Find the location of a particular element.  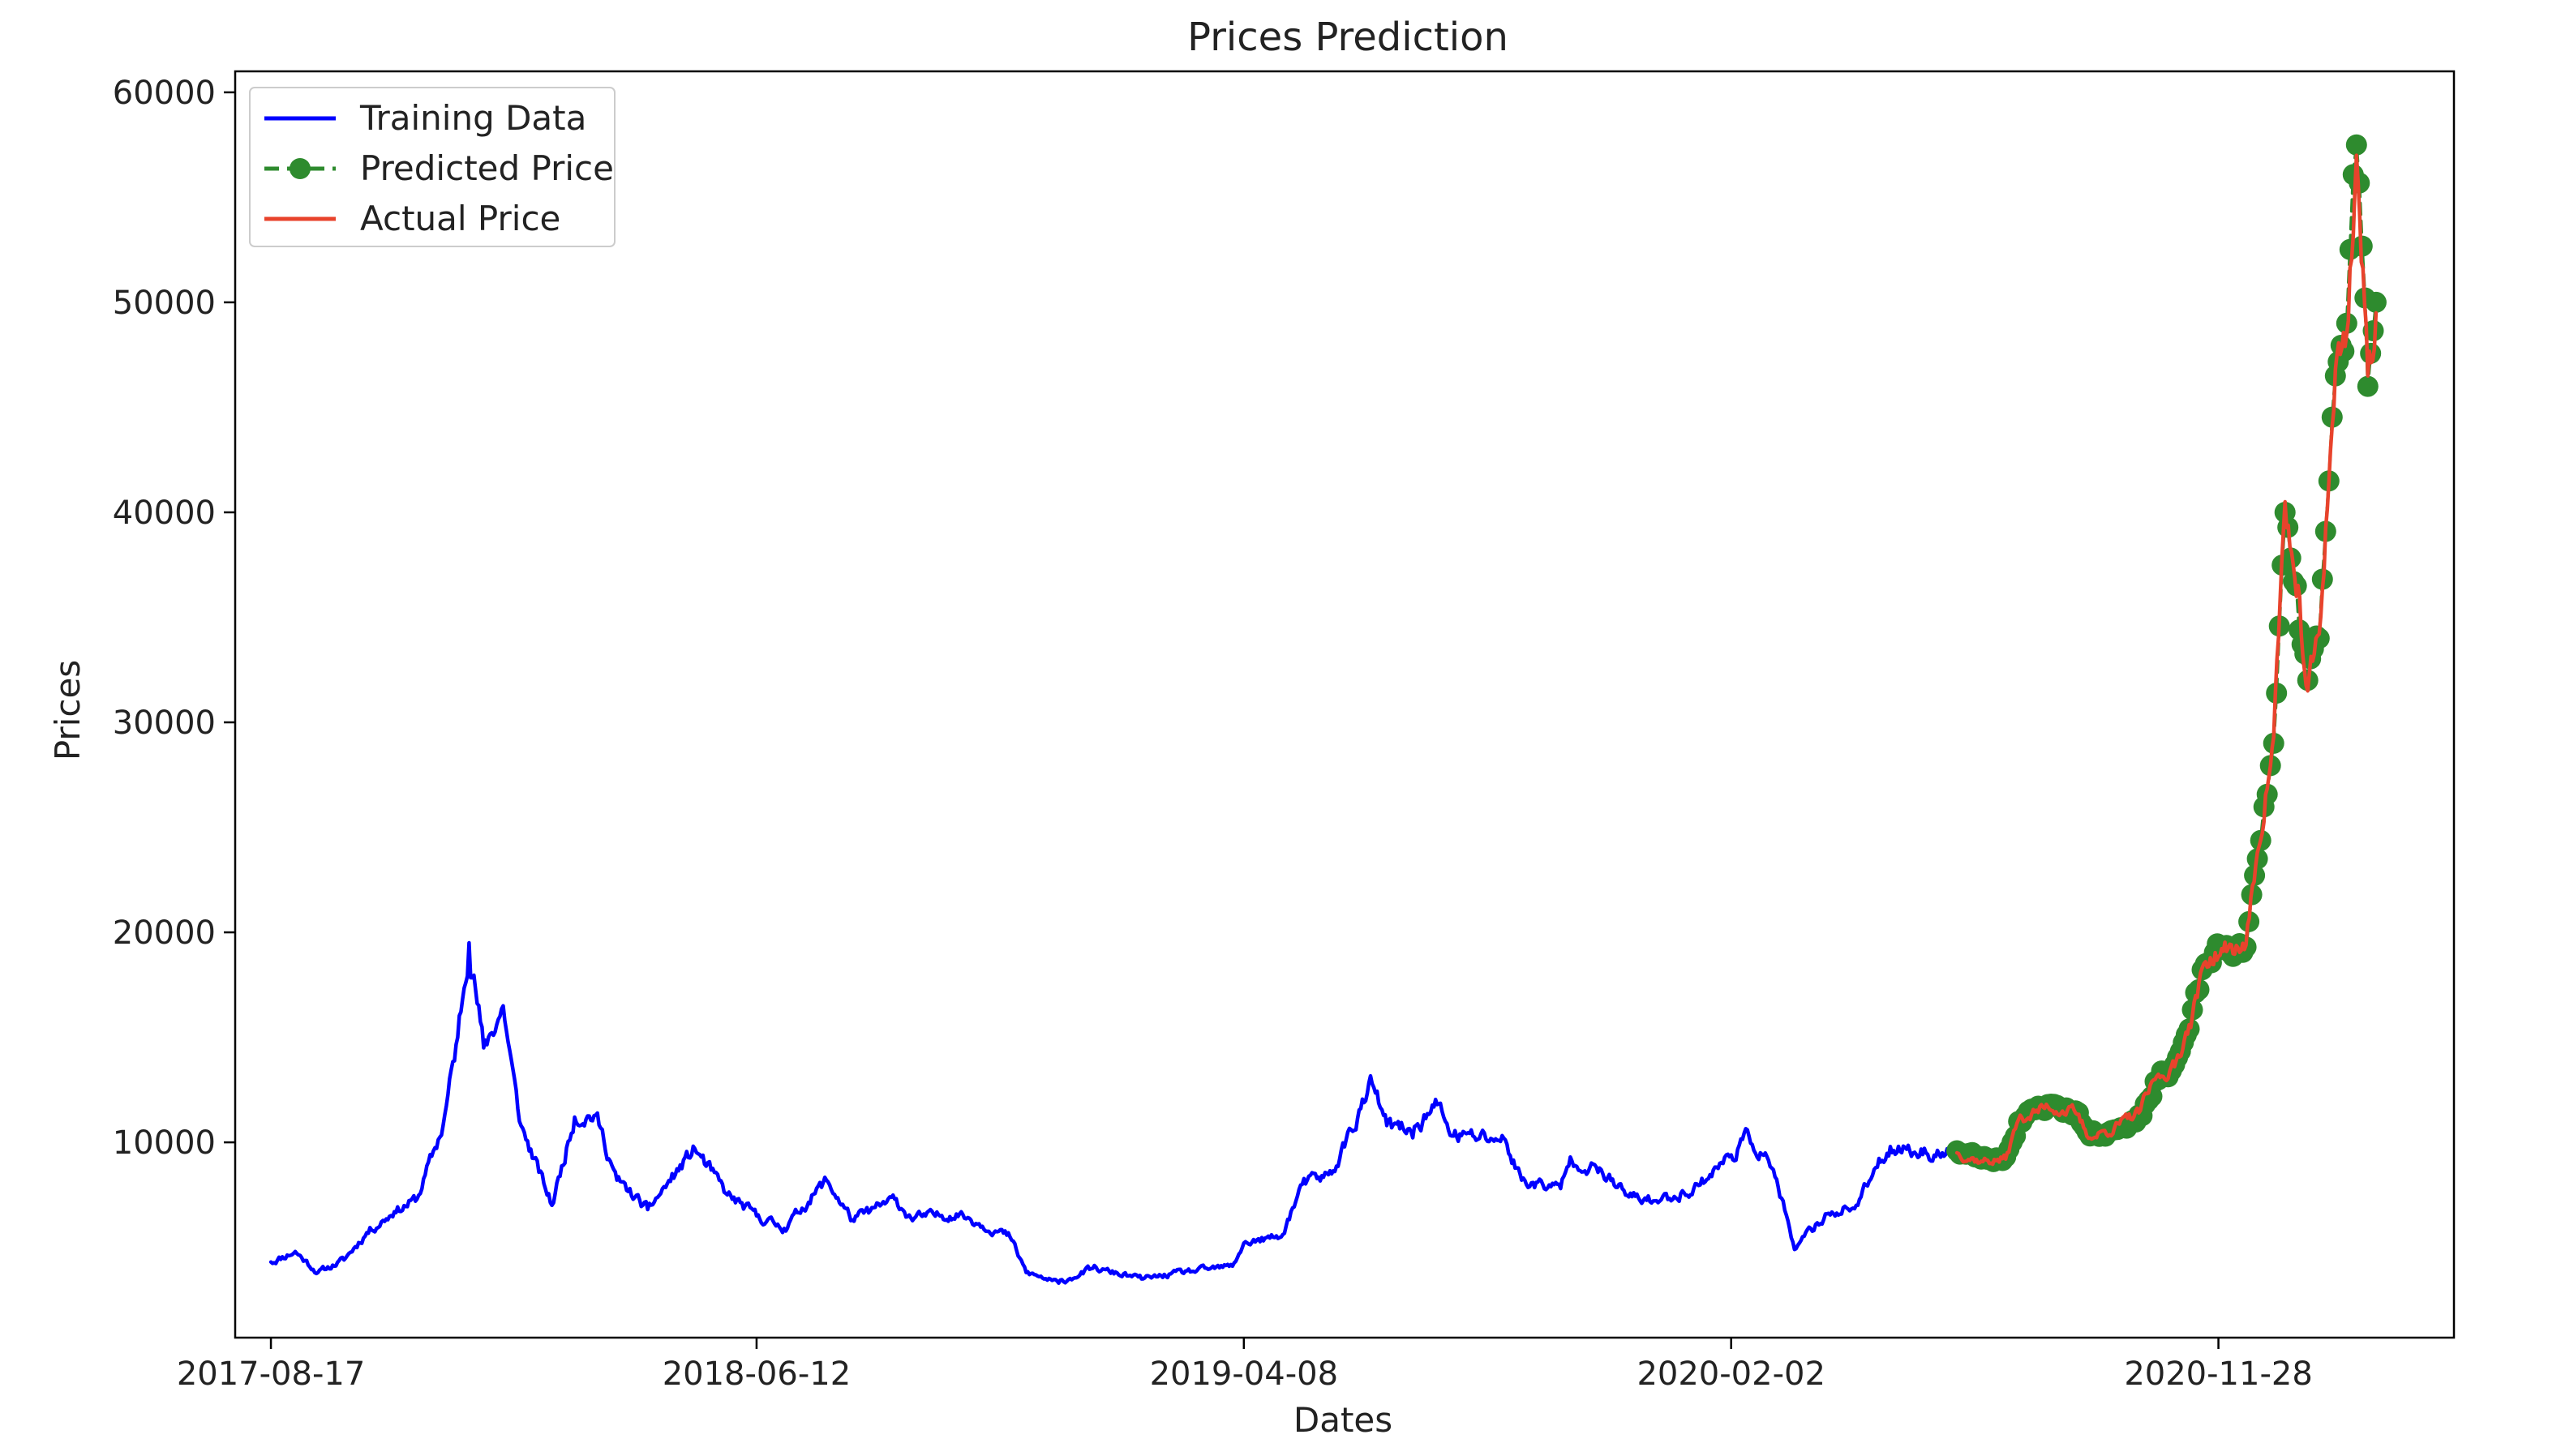

chart-title: Prices Prediction is located at coordinates (1347, 37).